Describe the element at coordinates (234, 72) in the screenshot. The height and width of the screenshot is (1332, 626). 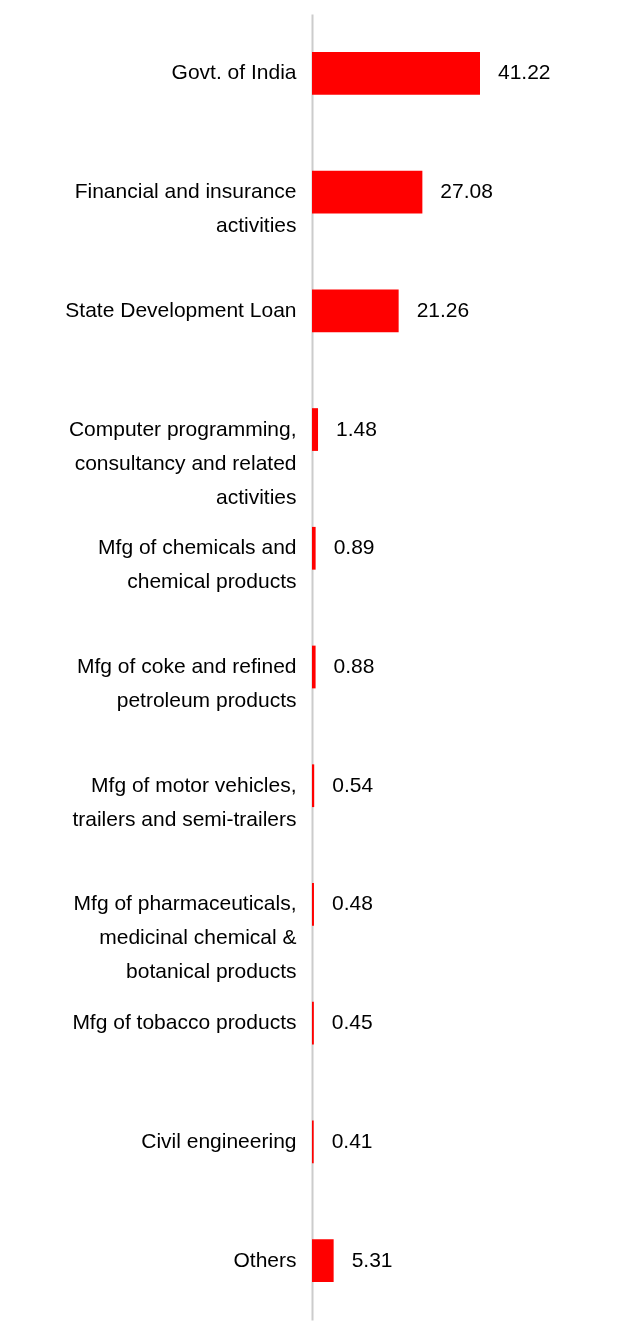
I see `y-tick-label: Govt. of India` at that location.